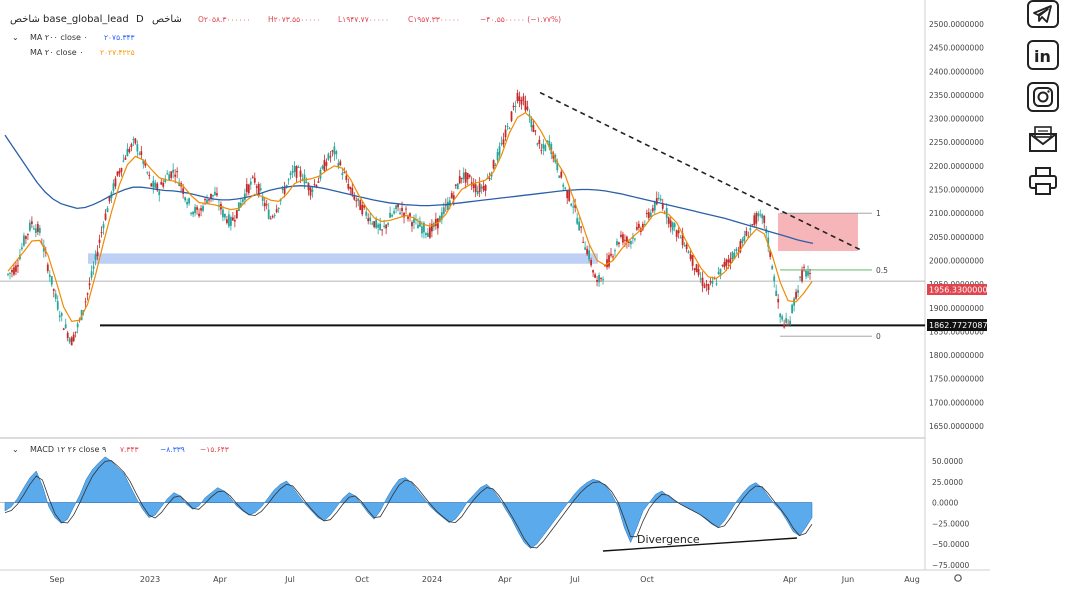  What do you see at coordinates (15, 449) in the screenshot?
I see `macd-collapse-icon: ⌄` at bounding box center [15, 449].